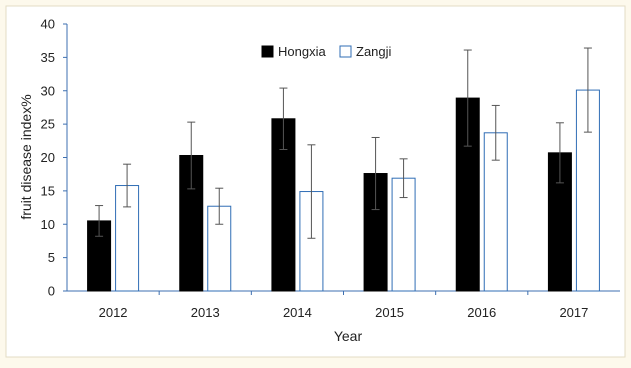 This screenshot has width=631, height=368. What do you see at coordinates (389, 312) in the screenshot?
I see `x-tick-label: 2015` at bounding box center [389, 312].